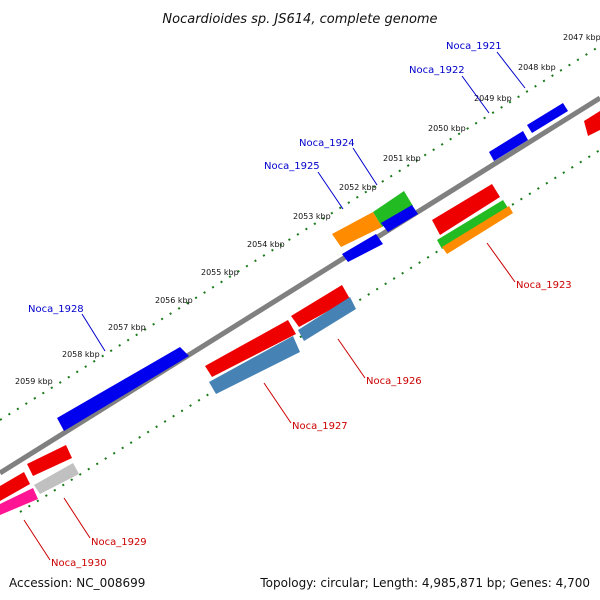 Image resolution: width=600 pixels, height=600 pixels. Describe the element at coordinates (15, 486) in the screenshot. I see `gene-noca-1930` at that location.